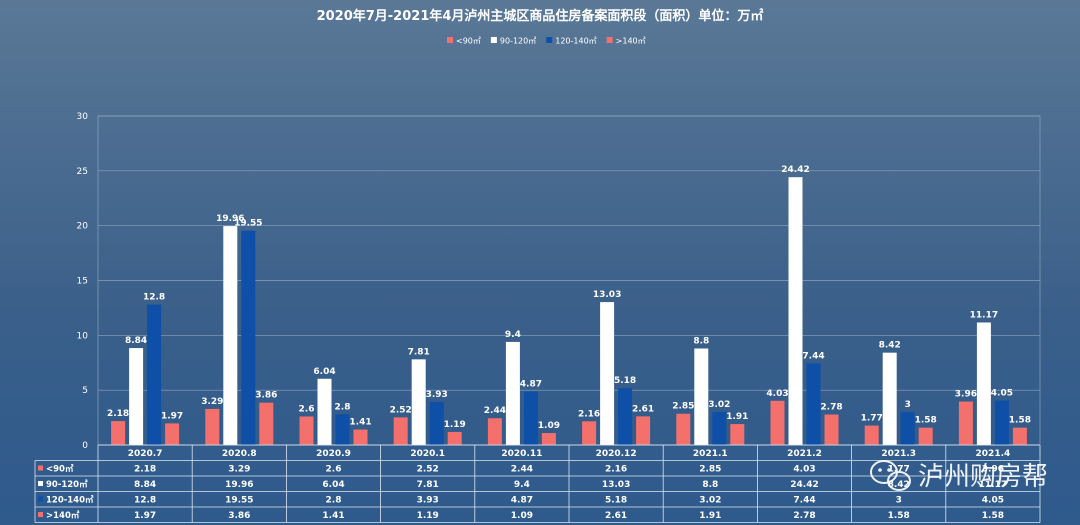  I want to click on table-cell: 2.78, so click(804, 516).